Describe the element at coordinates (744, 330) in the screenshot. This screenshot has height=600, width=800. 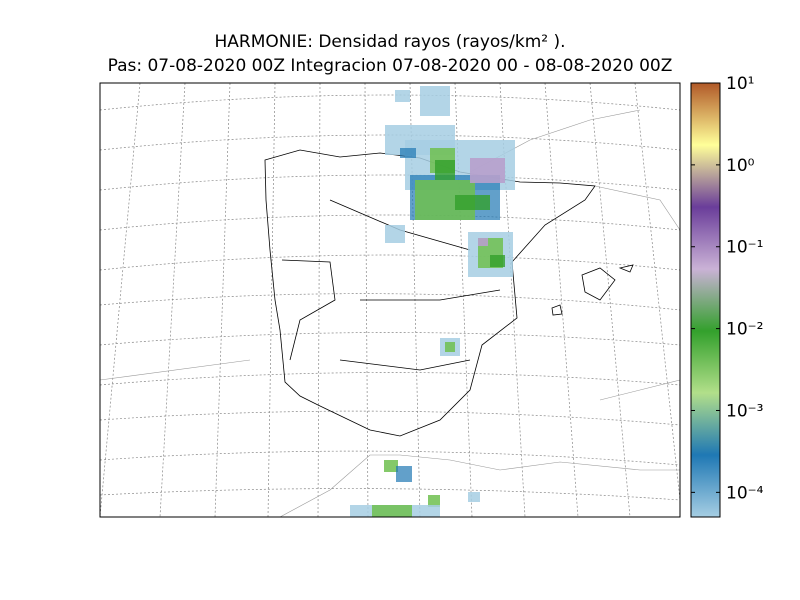
I see `colorbar-tick-label: 10⁻²` at that location.